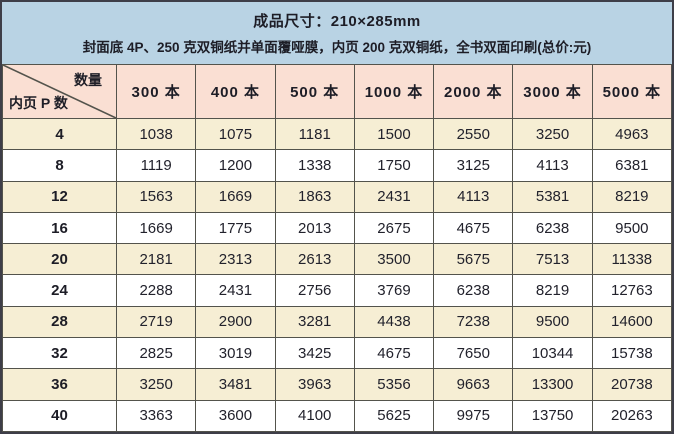  Describe the element at coordinates (59, 353) in the screenshot. I see `row-label: 32` at that location.